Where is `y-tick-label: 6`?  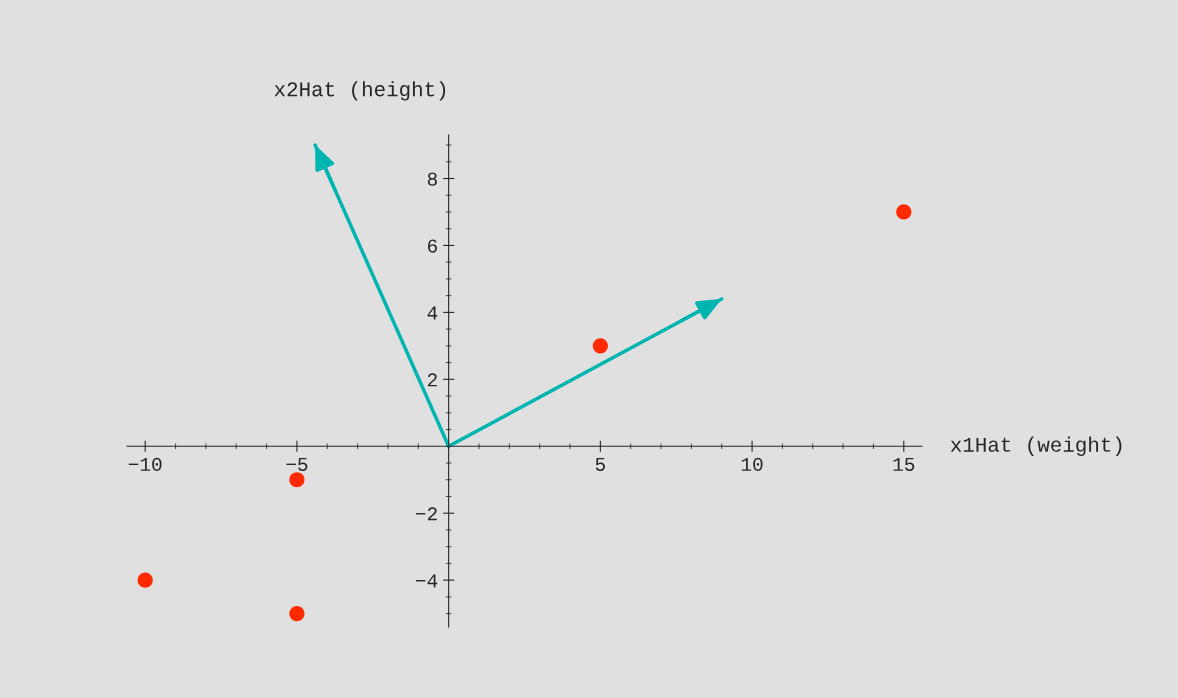 y-tick-label: 6 is located at coordinates (432, 246).